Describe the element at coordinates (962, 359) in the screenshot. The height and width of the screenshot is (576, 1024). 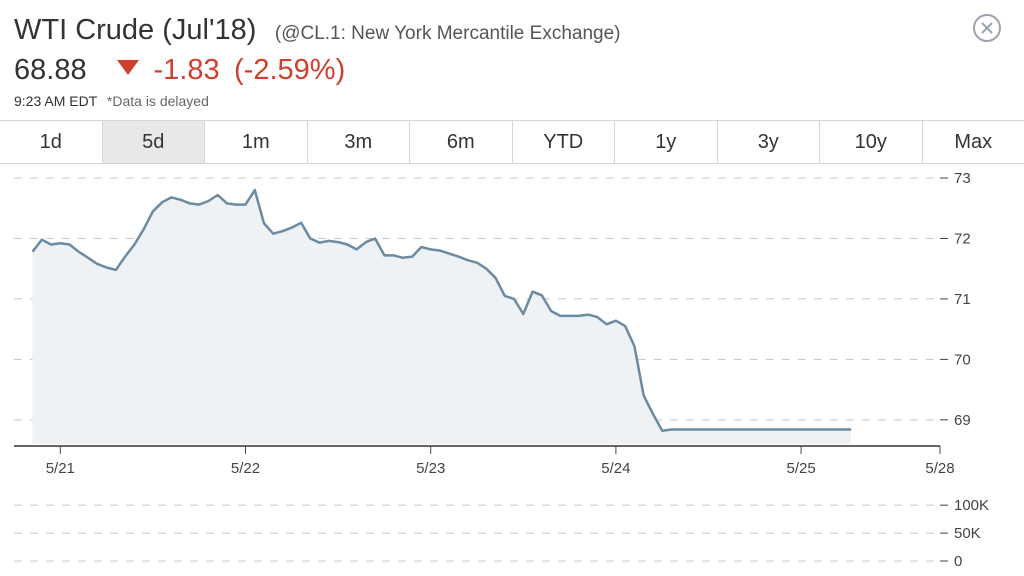
I see `price-tick-label: 70` at that location.